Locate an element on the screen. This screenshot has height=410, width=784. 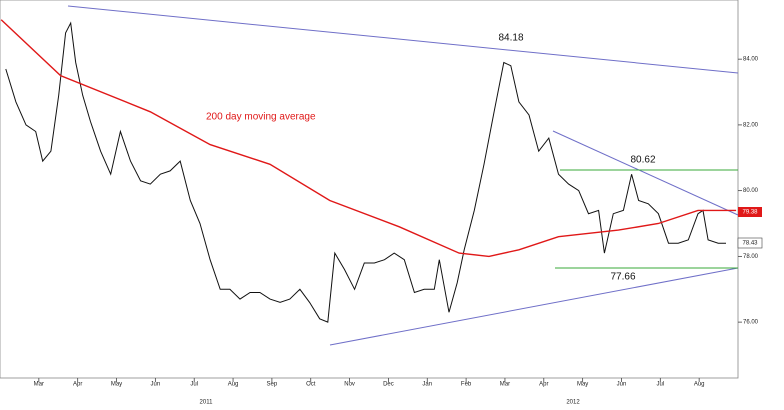
y-tick-label: 76.00 is located at coordinates (751, 323).